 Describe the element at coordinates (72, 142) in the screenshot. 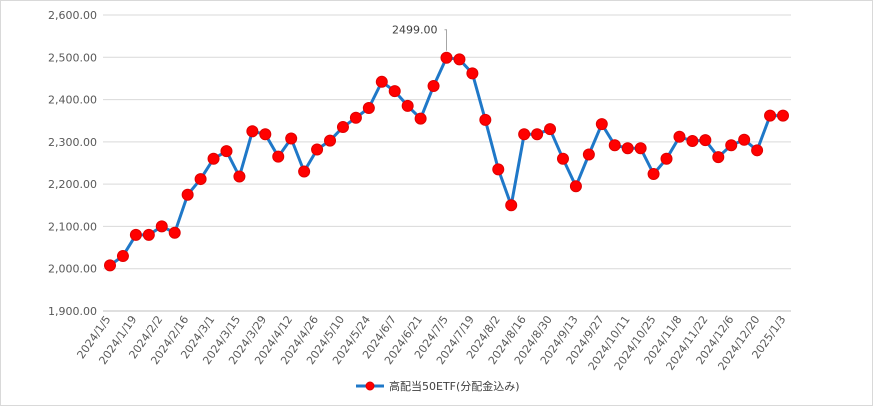

I see `y-tick-label: 2,300.00` at that location.